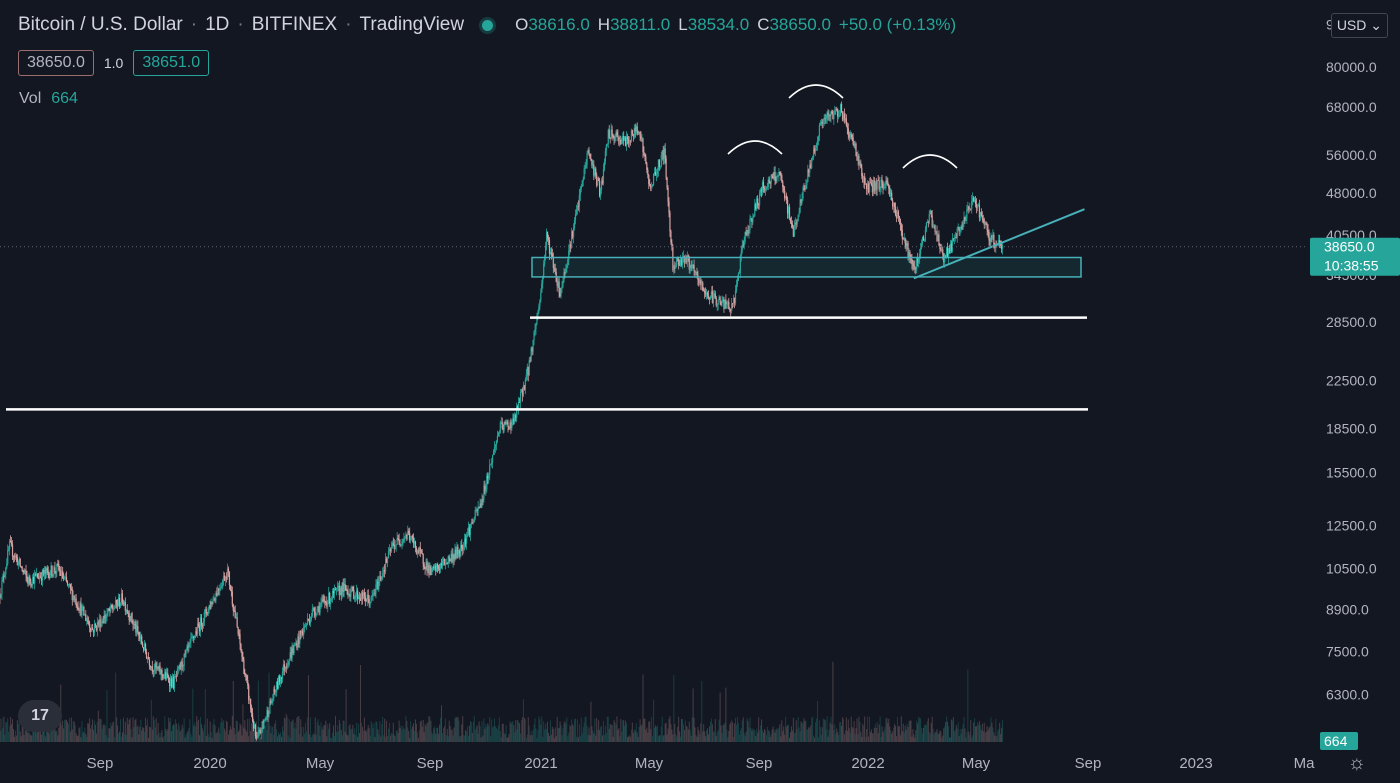 The width and height of the screenshot is (1400, 783). I want to click on sell-price-button: 38650.0, so click(56, 63).